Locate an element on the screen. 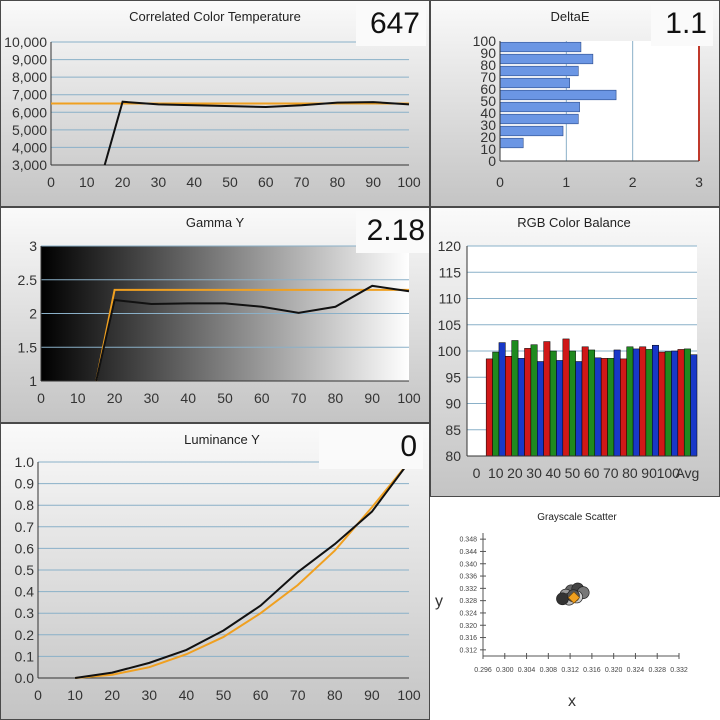 The image size is (720, 720). y-tick-label: 80 is located at coordinates (488, 65).